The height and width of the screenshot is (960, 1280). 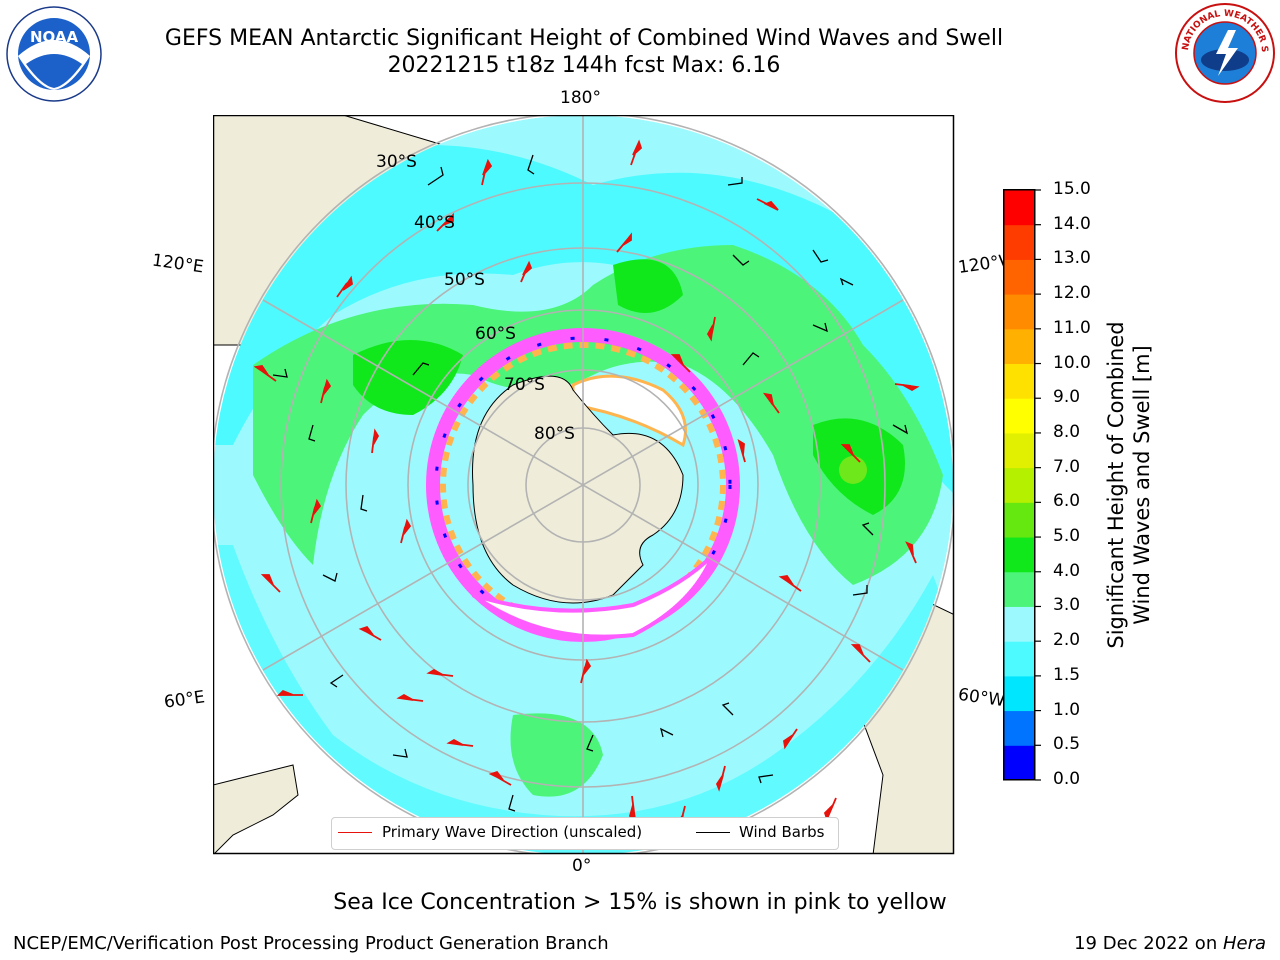 I want to click on machine-name: Hera, so click(x=1244, y=943).